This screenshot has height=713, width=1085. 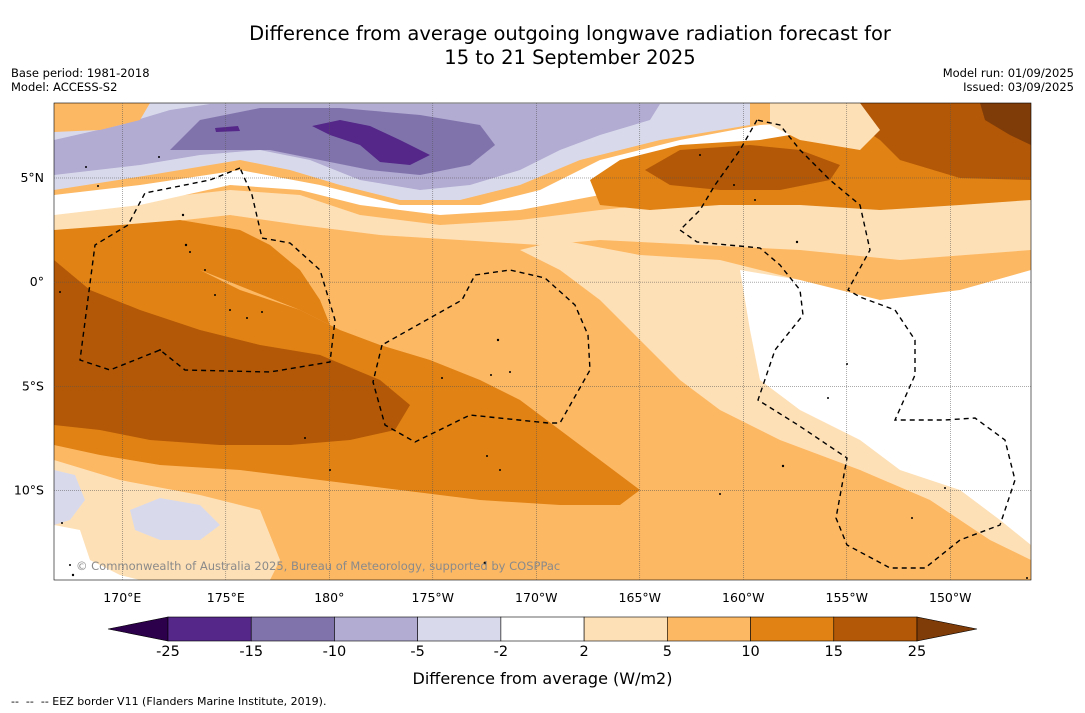 What do you see at coordinates (584, 652) in the screenshot?
I see `colorbar-level-label: 2` at bounding box center [584, 652].